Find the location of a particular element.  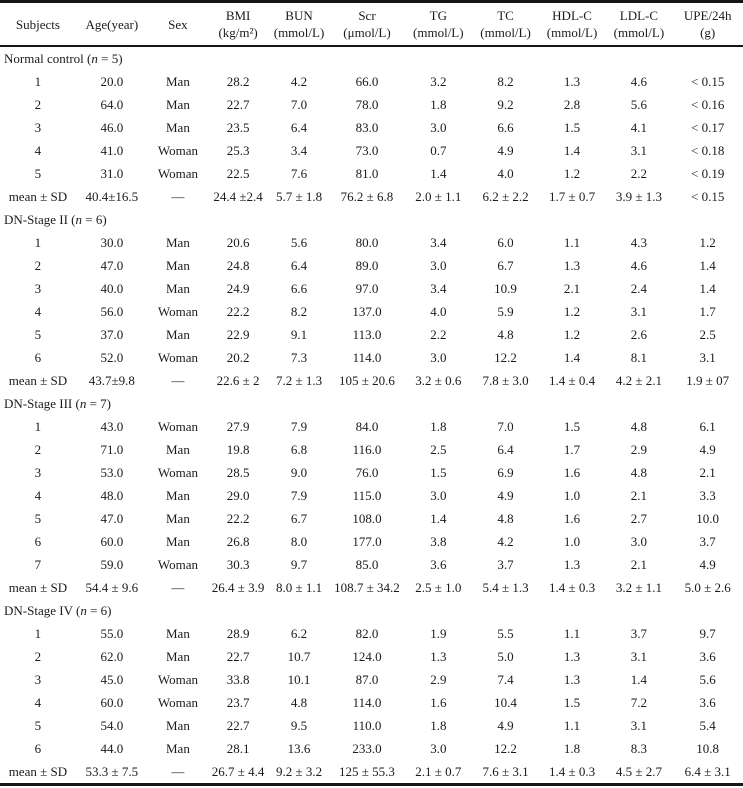

table-cell: 66.0 is located at coordinates (367, 81).